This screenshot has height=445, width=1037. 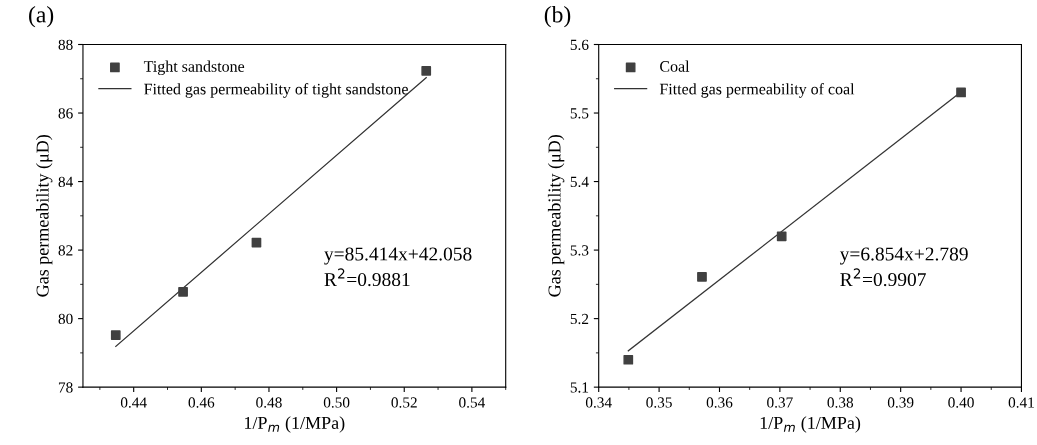 What do you see at coordinates (65, 182) in the screenshot?
I see `y-tick-label: 84` at bounding box center [65, 182].